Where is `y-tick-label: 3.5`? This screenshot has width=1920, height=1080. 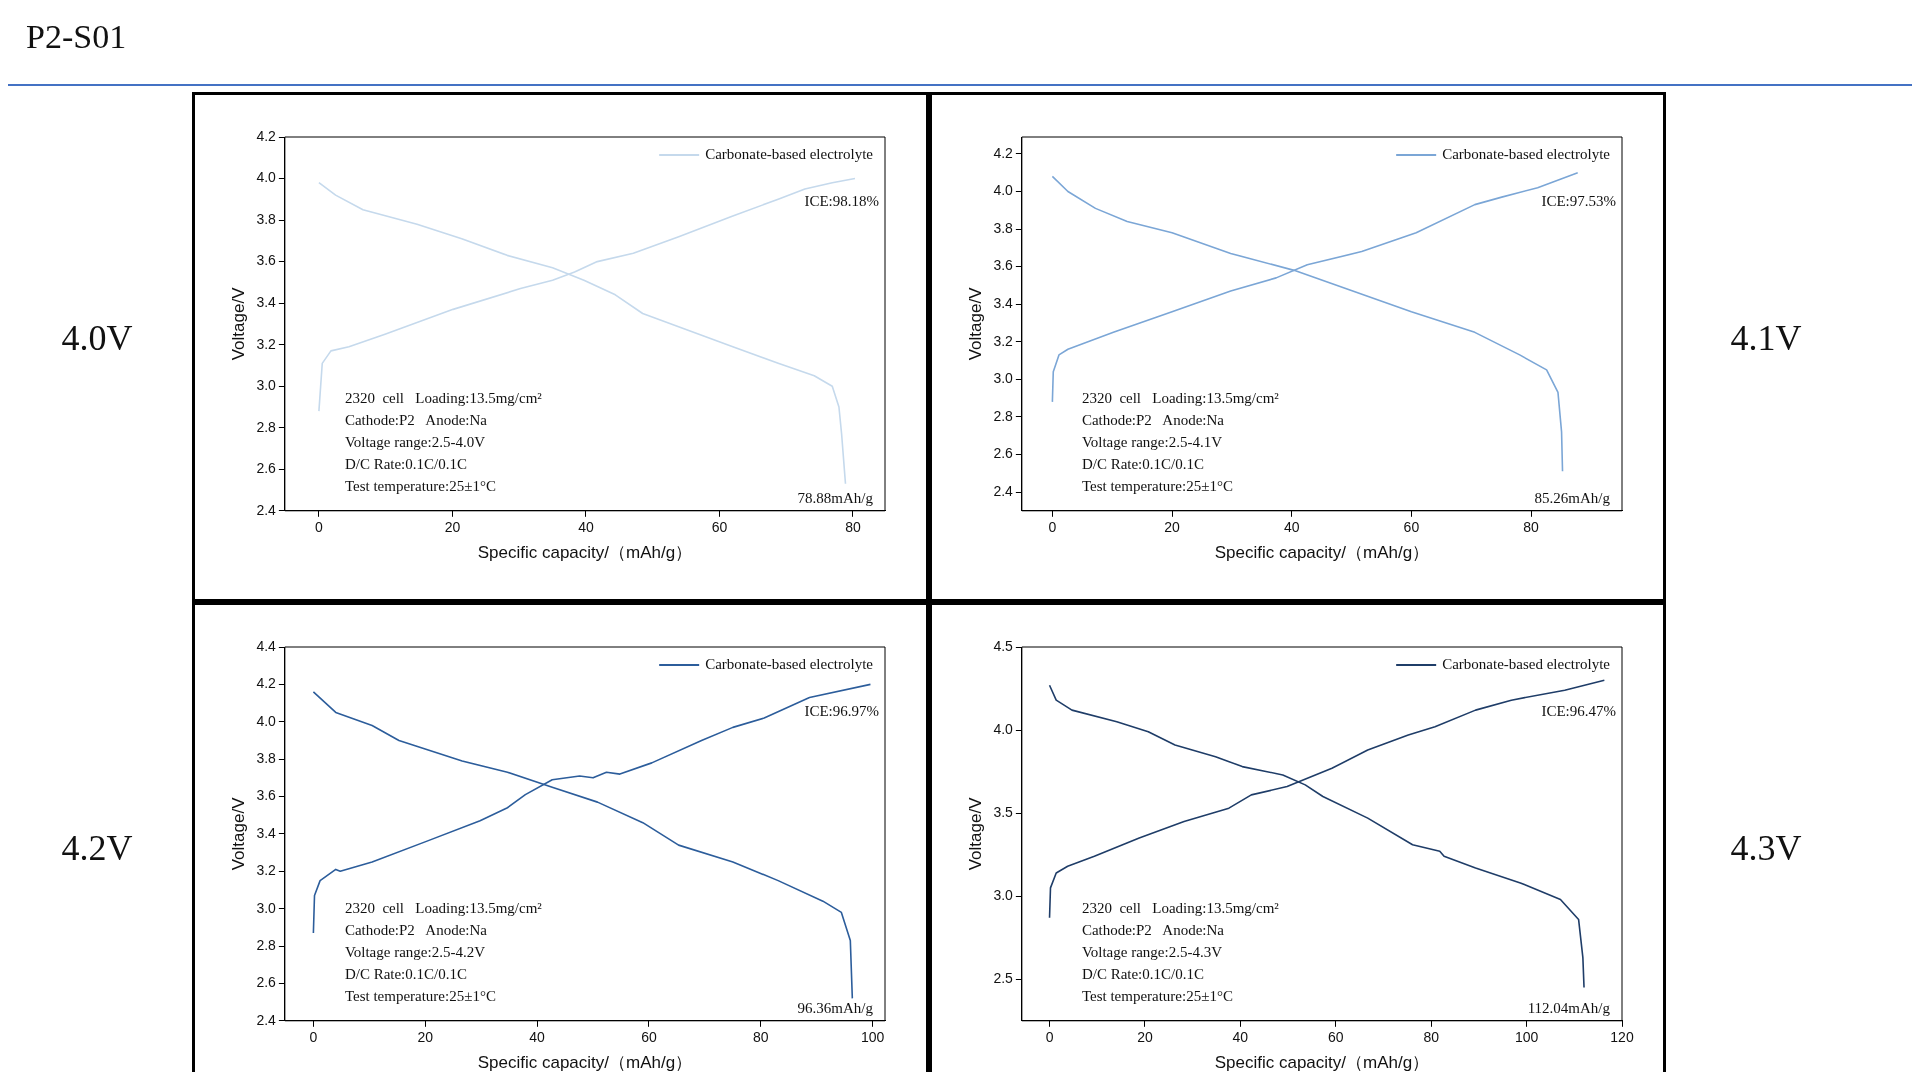 y-tick-label: 3.5 is located at coordinates (1003, 811).